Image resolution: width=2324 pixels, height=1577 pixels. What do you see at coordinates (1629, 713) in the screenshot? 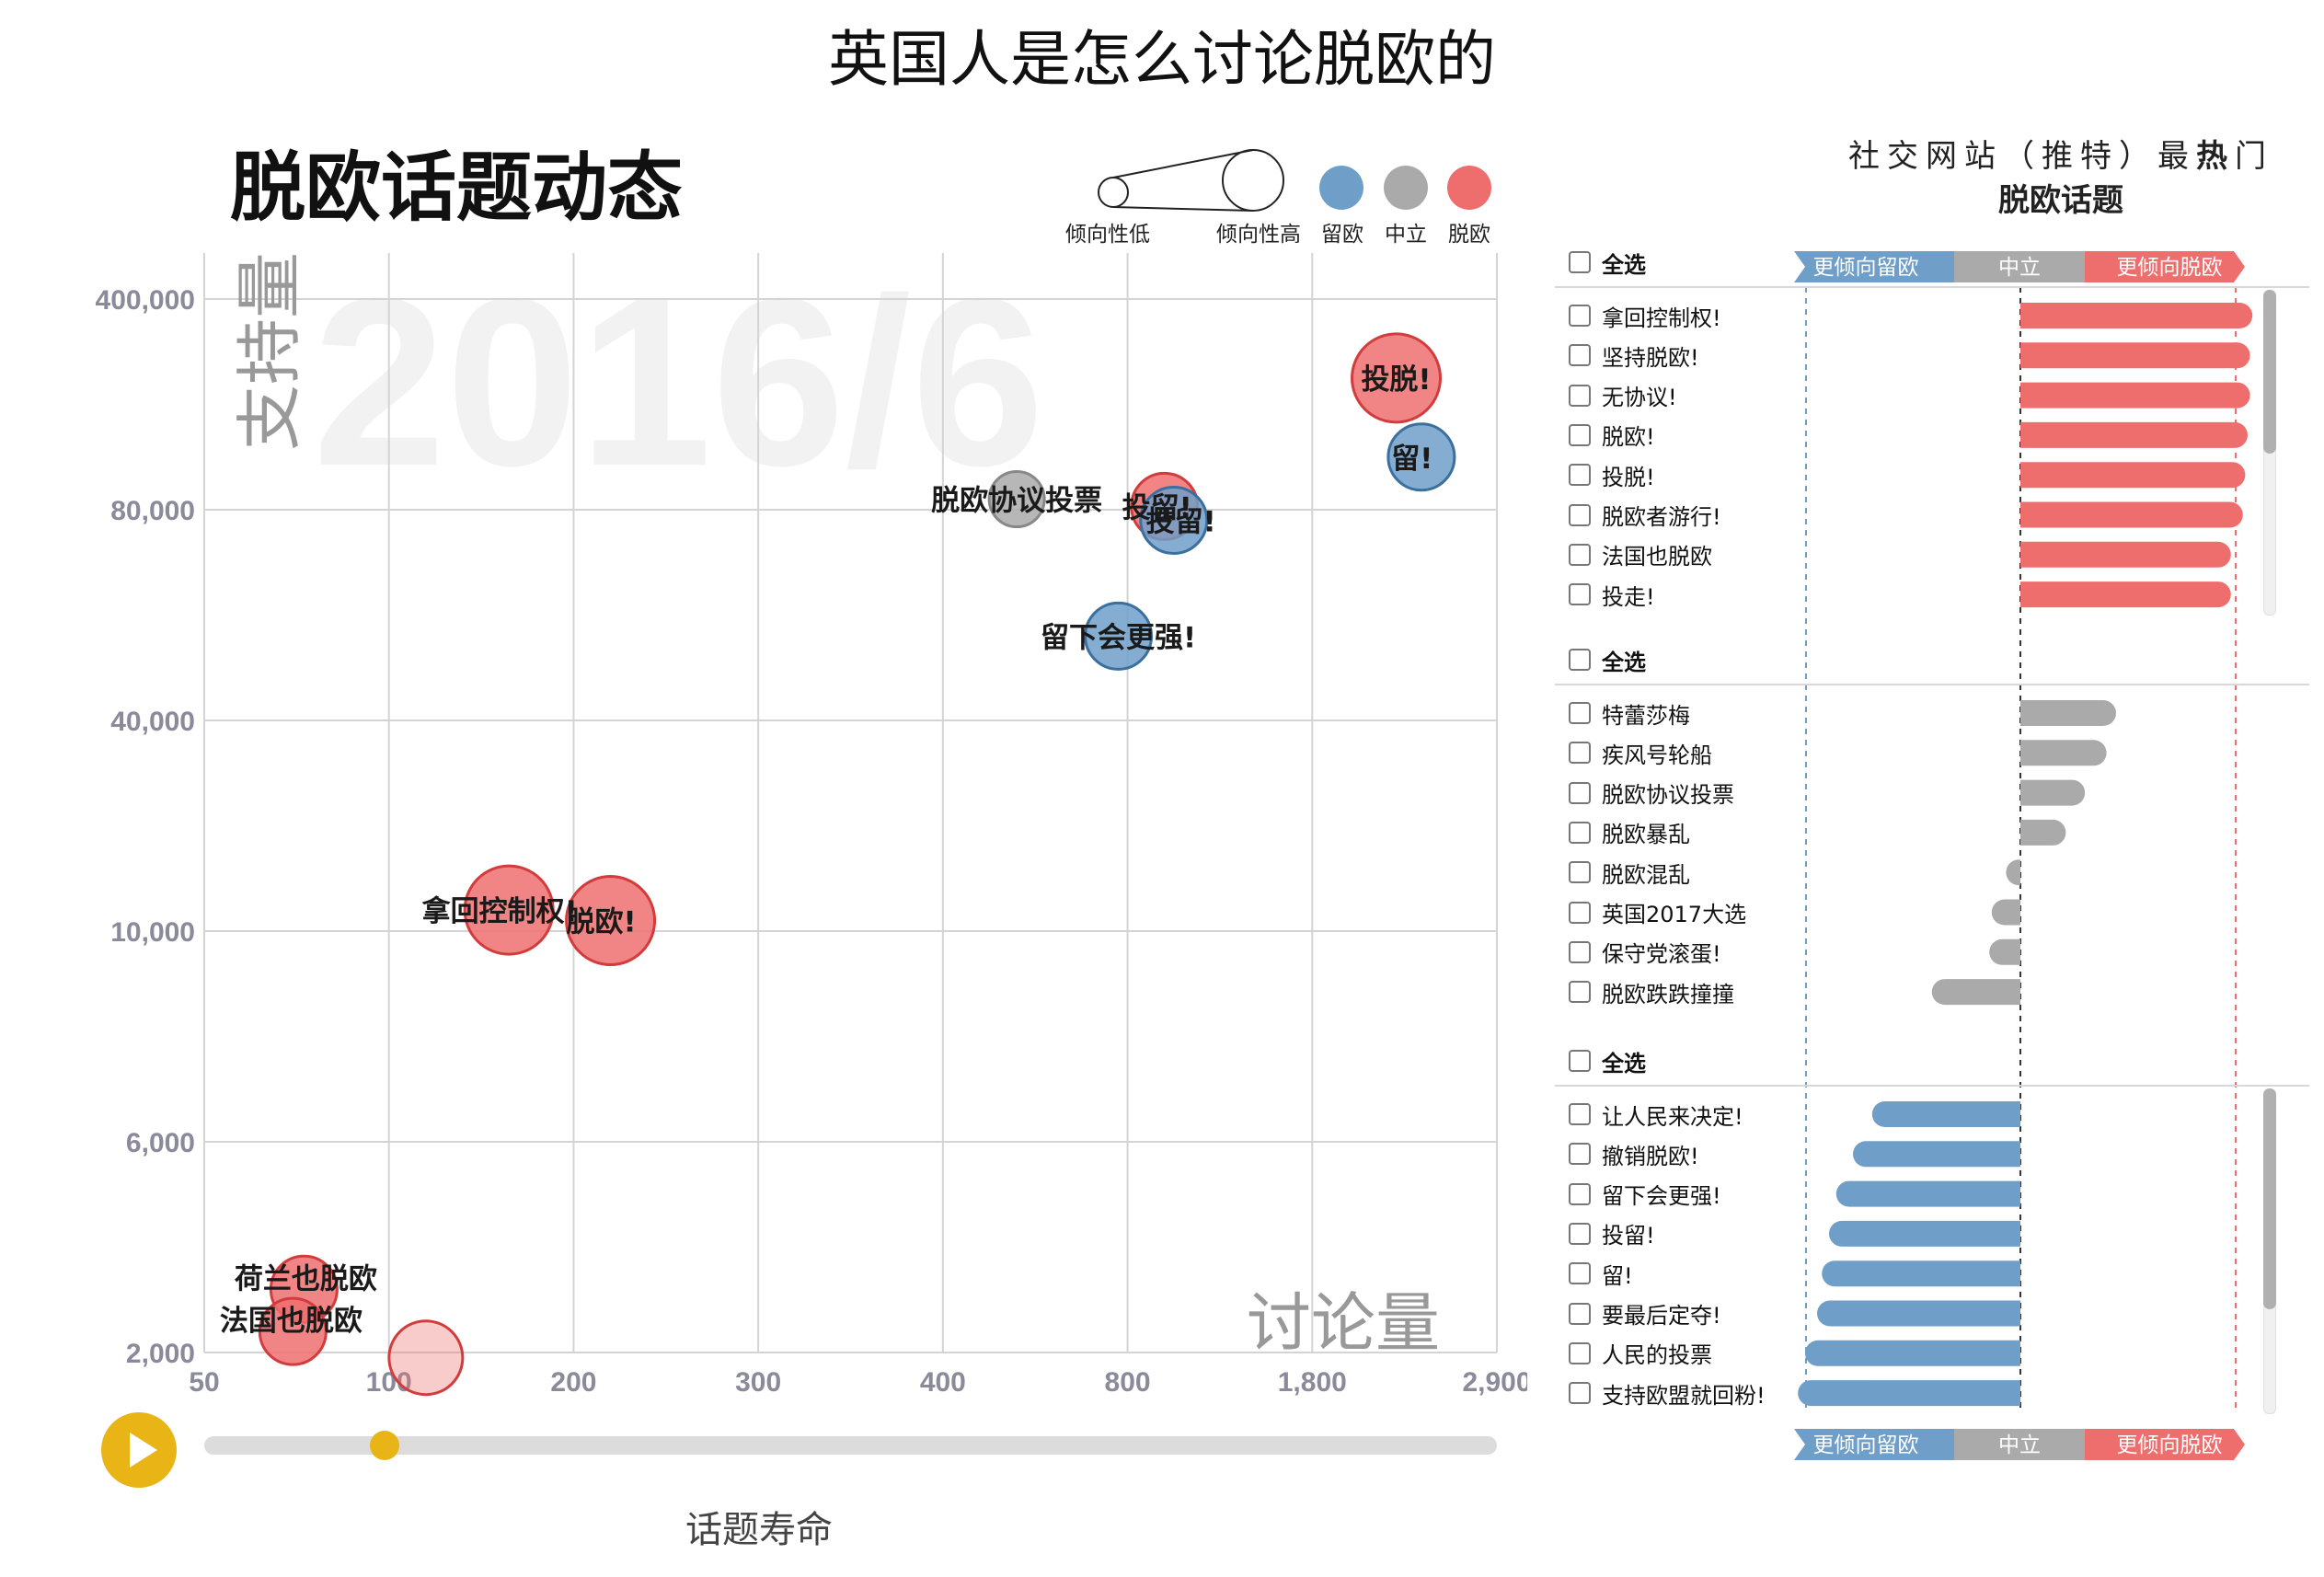
I see `topic-row: 特蕾莎梅` at bounding box center [1629, 713].